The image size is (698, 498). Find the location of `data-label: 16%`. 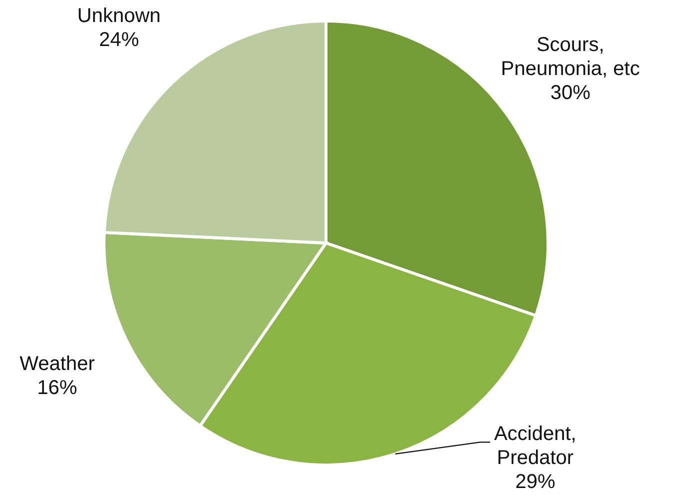

data-label: 16% is located at coordinates (57, 388).